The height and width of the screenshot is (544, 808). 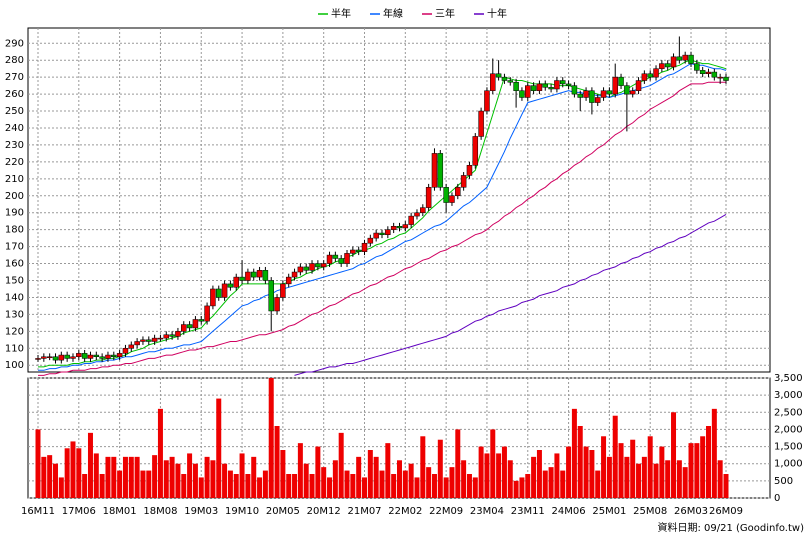 I want to click on y2-tick-label: 2,000, so click(x=788, y=429).